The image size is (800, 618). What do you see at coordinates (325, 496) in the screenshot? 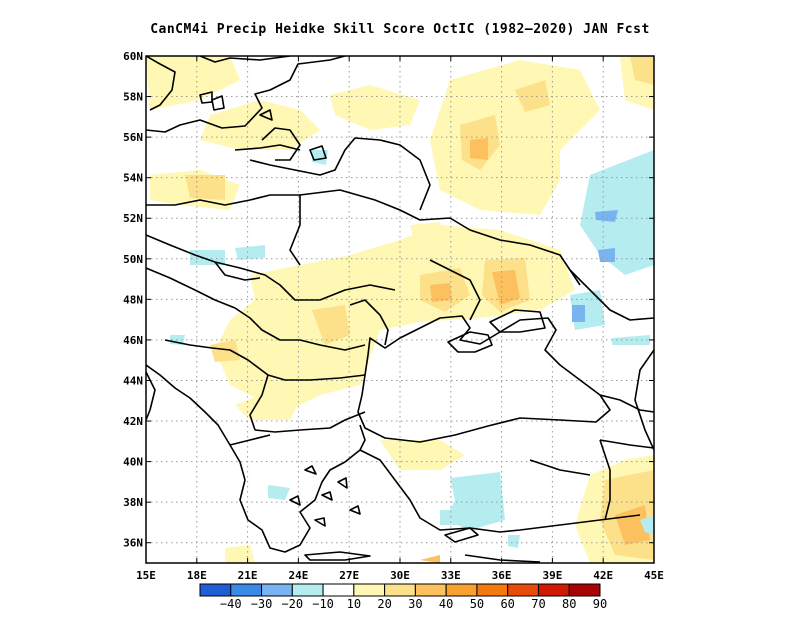
I see `aegean-islands` at bounding box center [325, 496].